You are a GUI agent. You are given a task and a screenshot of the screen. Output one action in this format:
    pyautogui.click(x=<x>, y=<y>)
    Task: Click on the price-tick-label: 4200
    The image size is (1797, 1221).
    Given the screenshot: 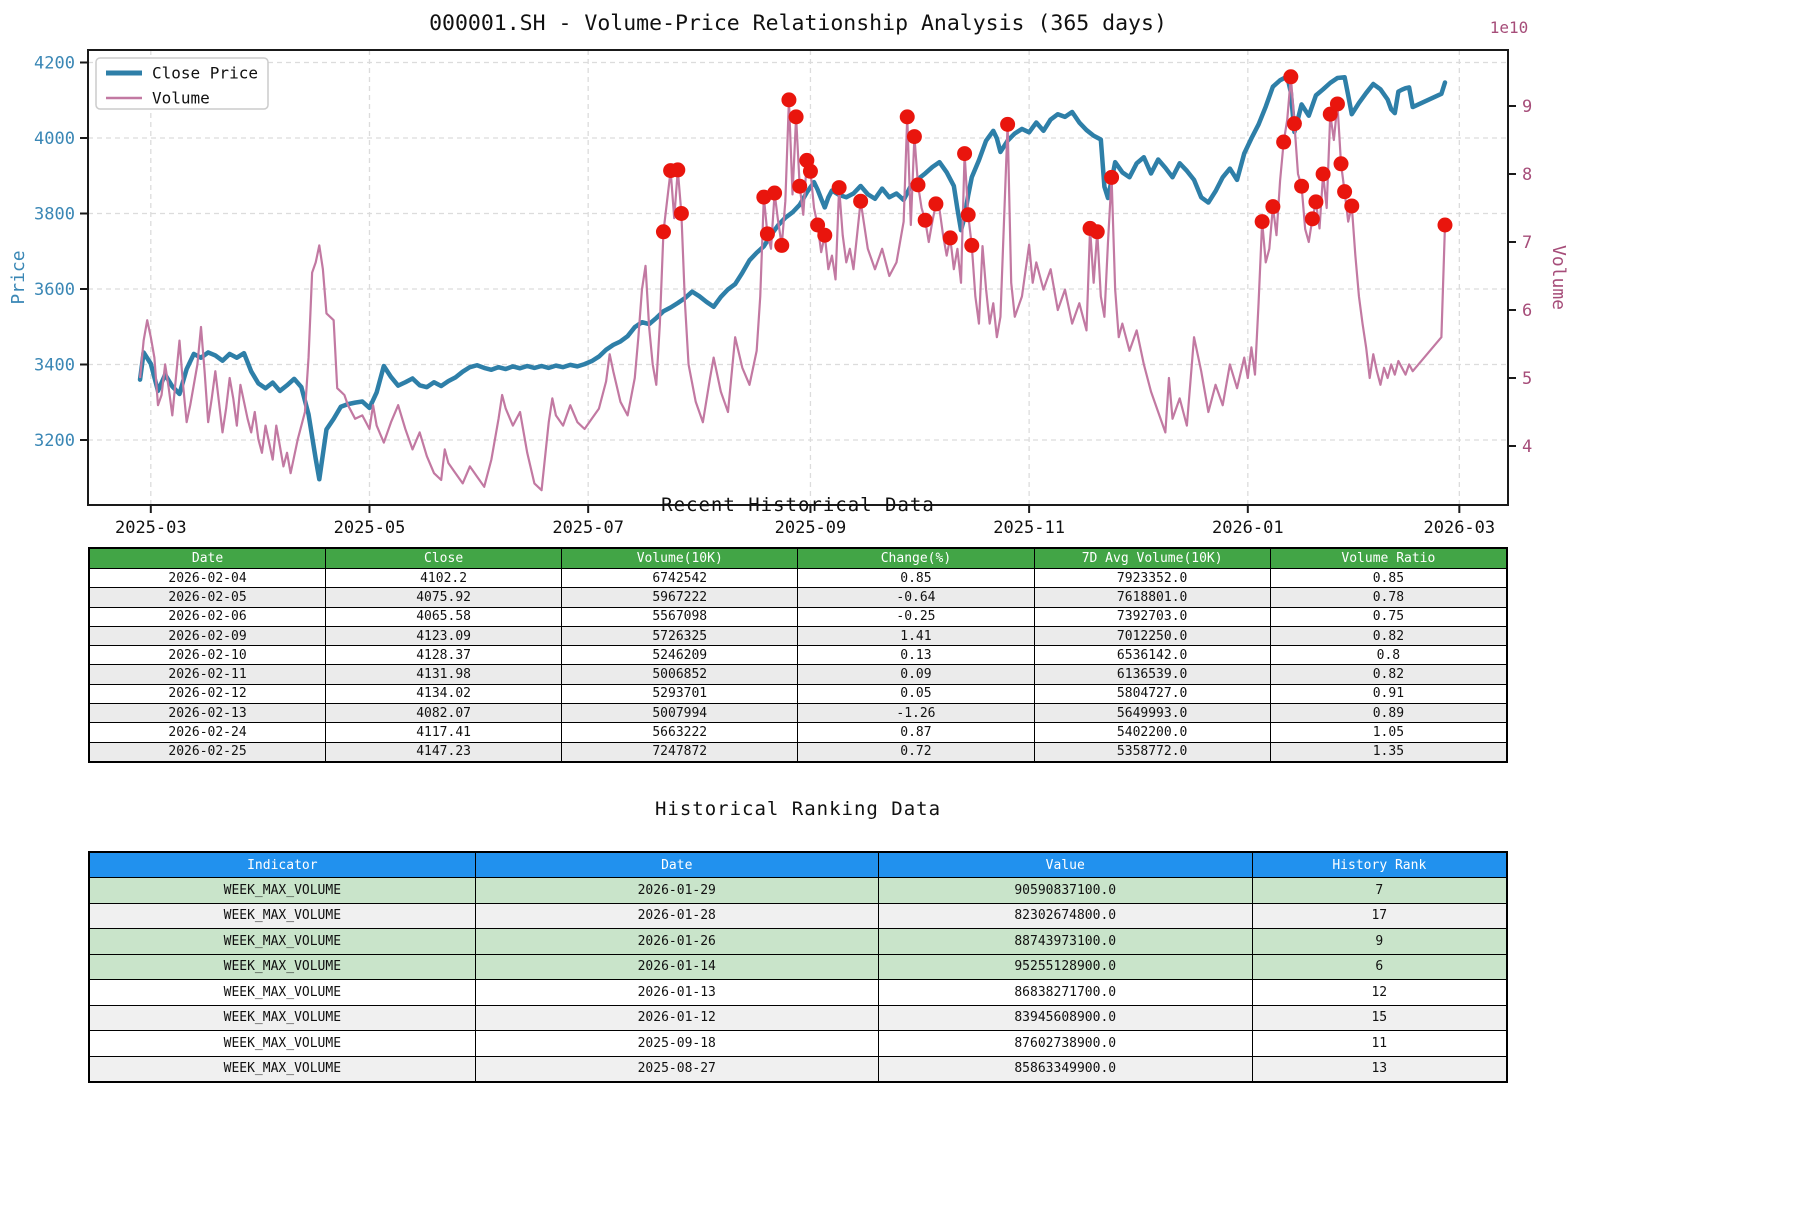 What is the action you would take?
    pyautogui.click(x=54, y=64)
    